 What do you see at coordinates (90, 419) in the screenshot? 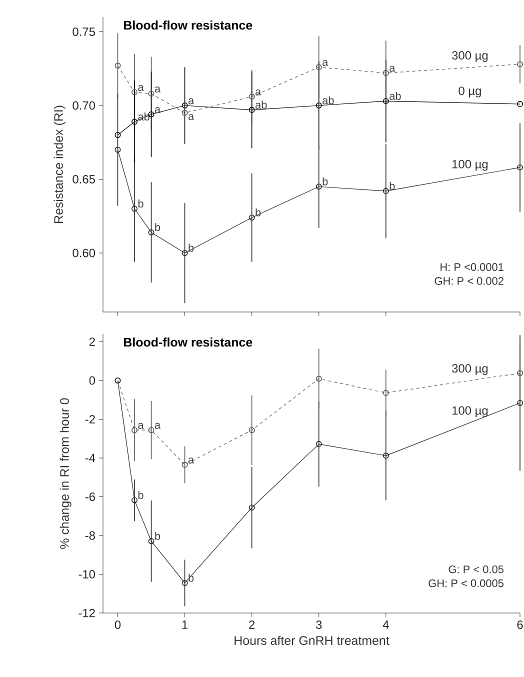
I see `y-tick-label: -2` at bounding box center [90, 419].